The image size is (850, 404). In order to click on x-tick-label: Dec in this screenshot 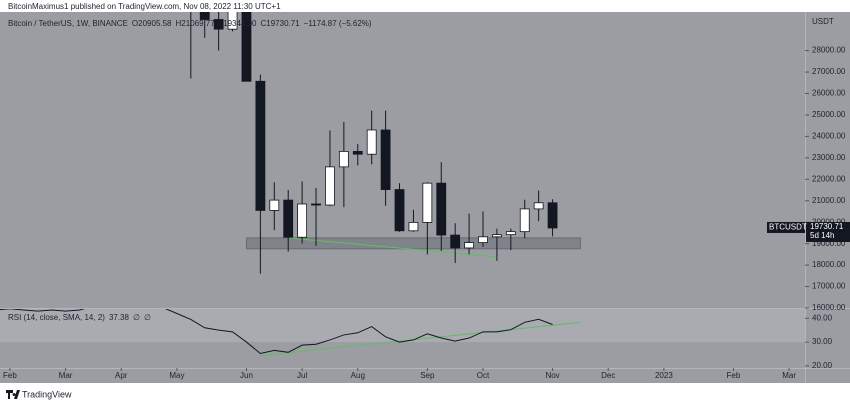, I will do `click(608, 375)`.